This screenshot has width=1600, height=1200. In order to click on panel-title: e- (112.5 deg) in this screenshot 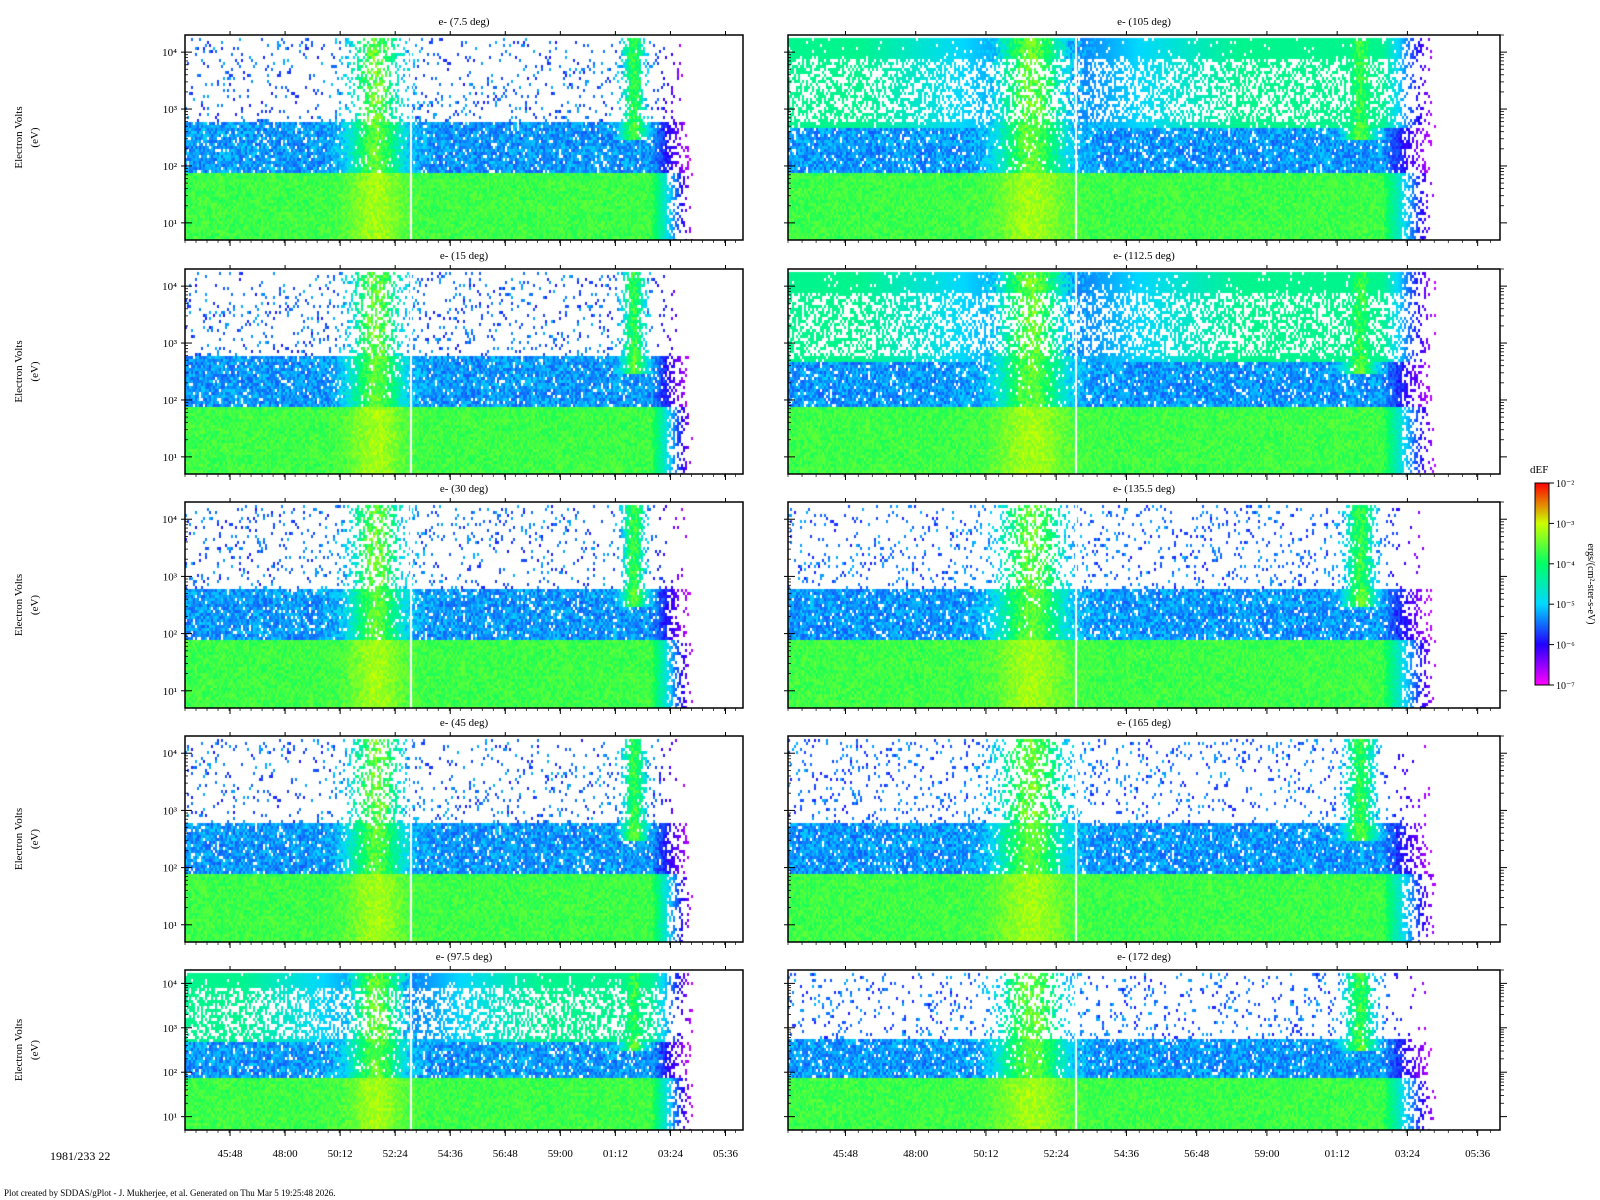, I will do `click(1144, 256)`.